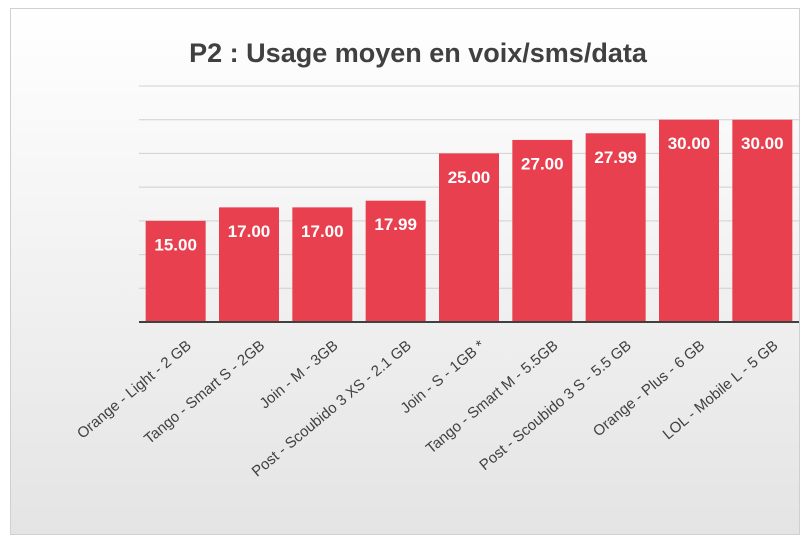 This screenshot has width=810, height=543. Describe the element at coordinates (542, 163) in the screenshot. I see `data-label: 27.00` at that location.